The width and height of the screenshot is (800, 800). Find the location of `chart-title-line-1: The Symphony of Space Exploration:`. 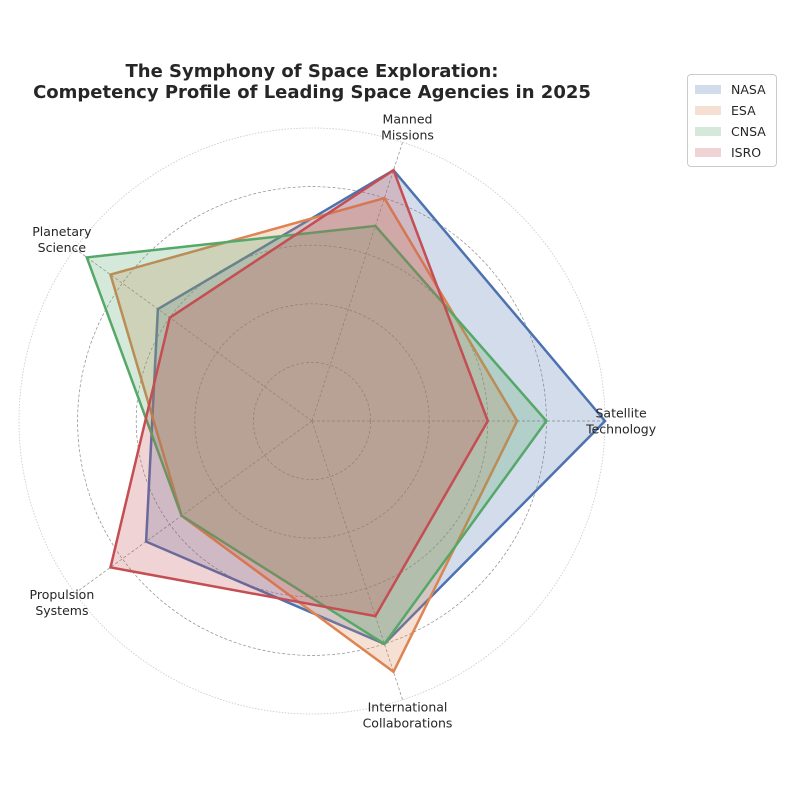

chart-title-line-1: The Symphony of Space Exploration: is located at coordinates (312, 71).